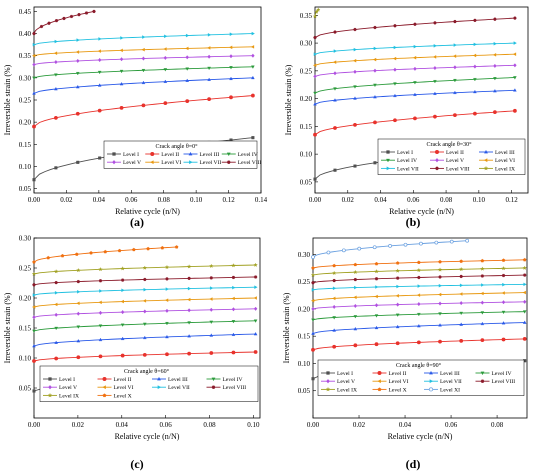  I want to click on legend-entry-level-ix: Level IX, so click(339, 389).